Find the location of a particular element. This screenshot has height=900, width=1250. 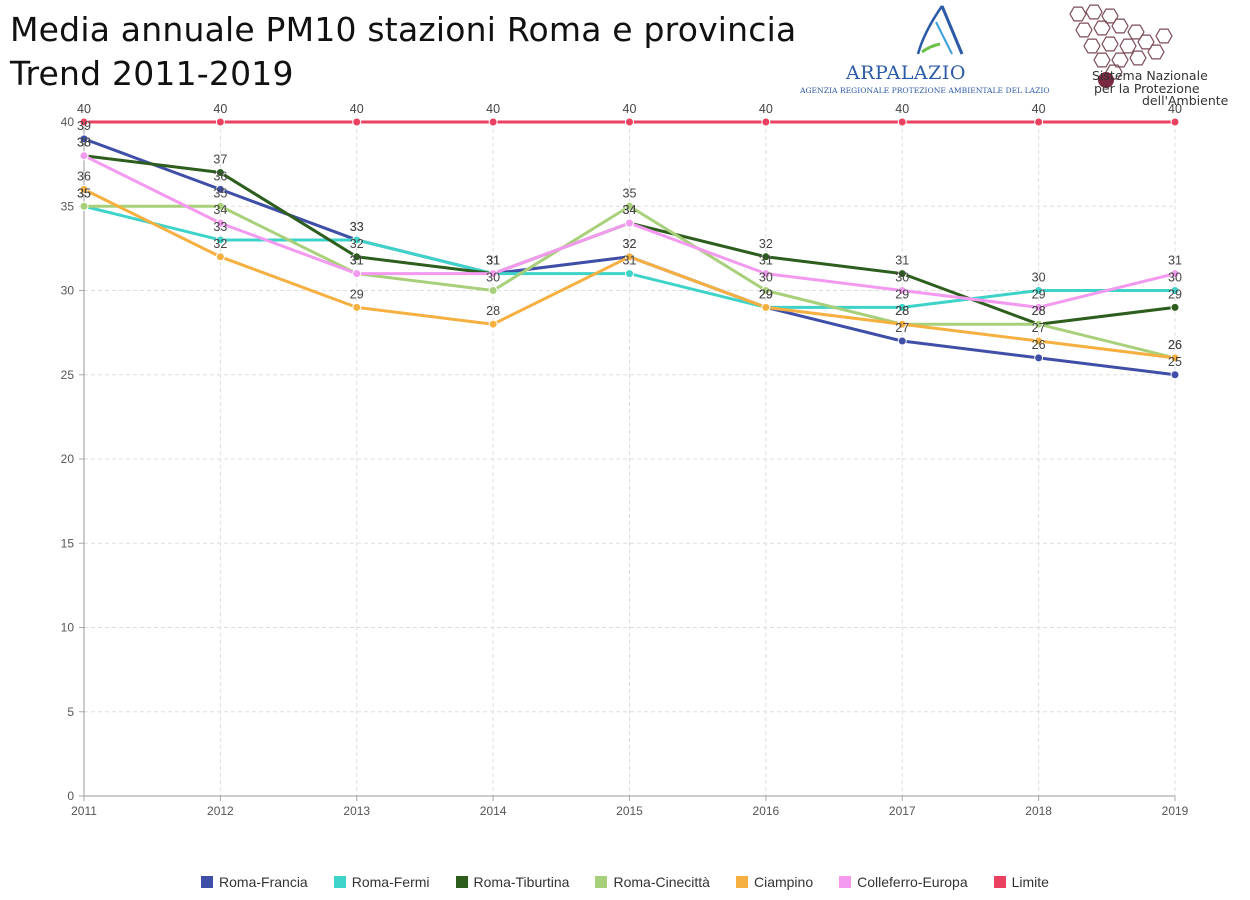

data-label-colleferro-europa: 30 is located at coordinates (902, 278).